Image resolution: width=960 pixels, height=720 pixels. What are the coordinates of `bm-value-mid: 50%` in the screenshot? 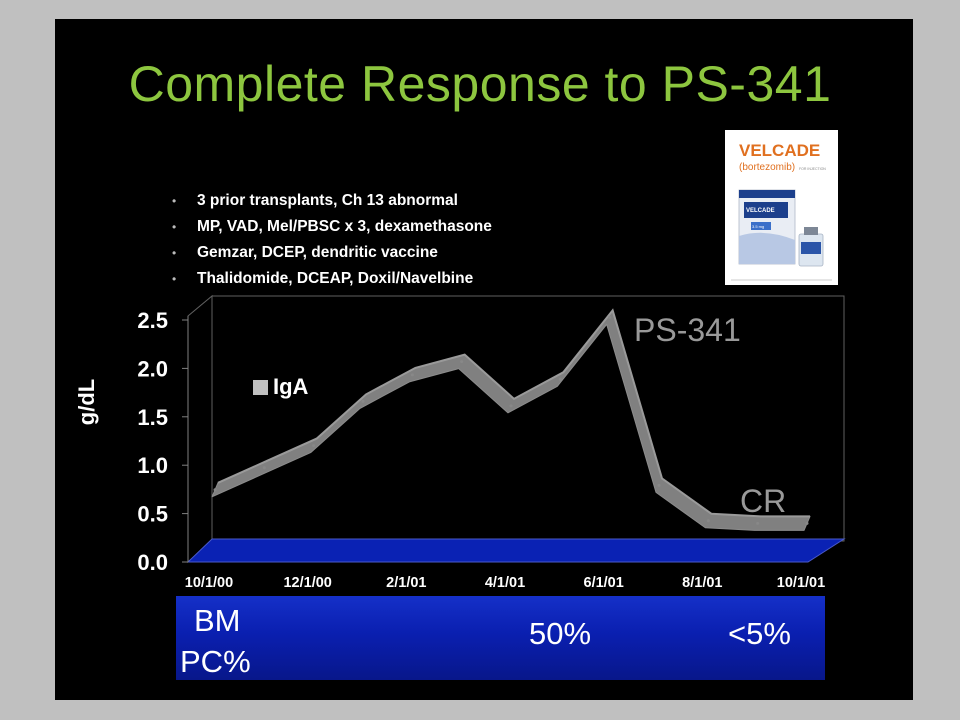 It's located at (560, 633).